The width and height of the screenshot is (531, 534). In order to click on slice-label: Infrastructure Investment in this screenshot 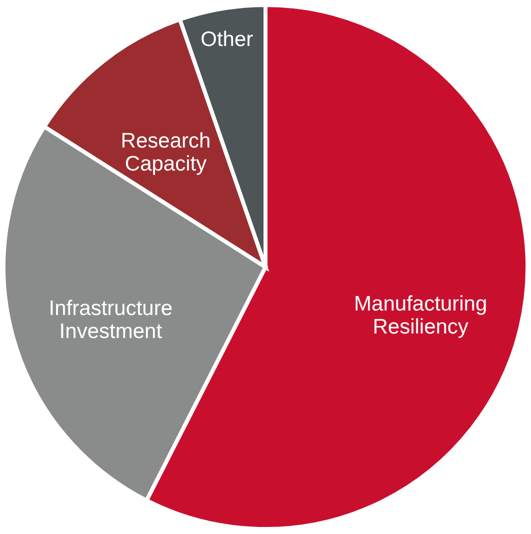, I will do `click(110, 320)`.